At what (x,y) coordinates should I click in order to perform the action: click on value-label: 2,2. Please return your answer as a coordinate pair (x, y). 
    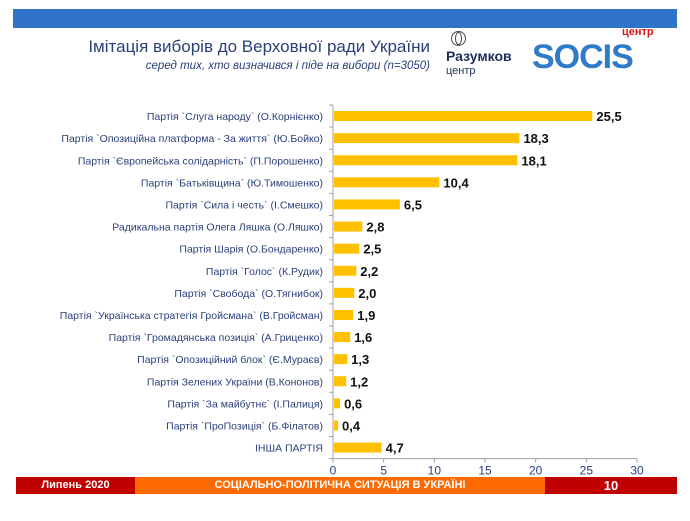
    Looking at the image, I should click on (369, 271).